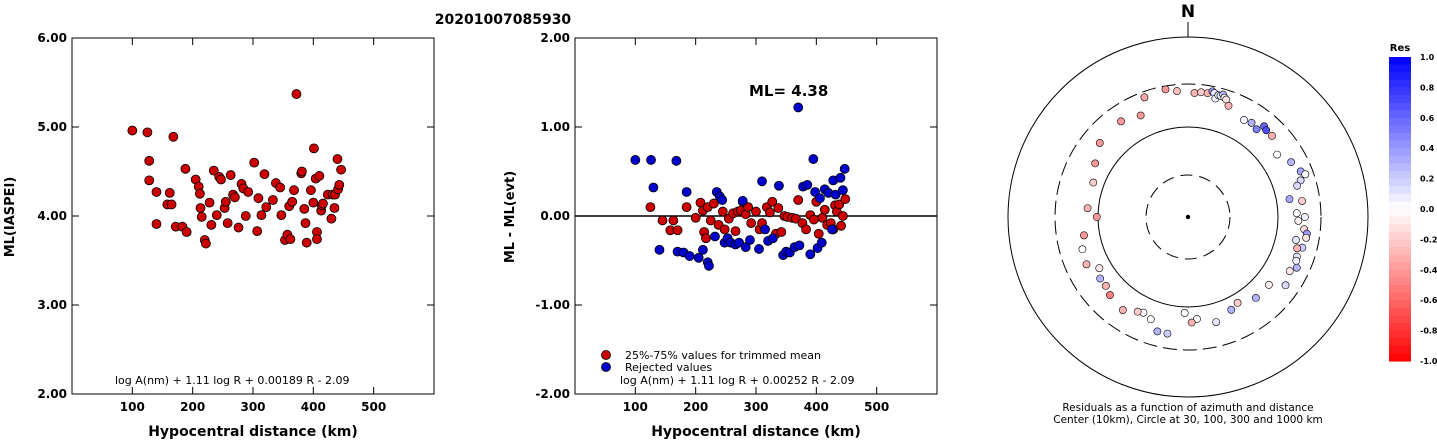 This screenshot has height=441, width=1437. Describe the element at coordinates (723, 355) in the screenshot. I see `legend-label-trimmed: 25%-75% values for trimmed mean` at that location.